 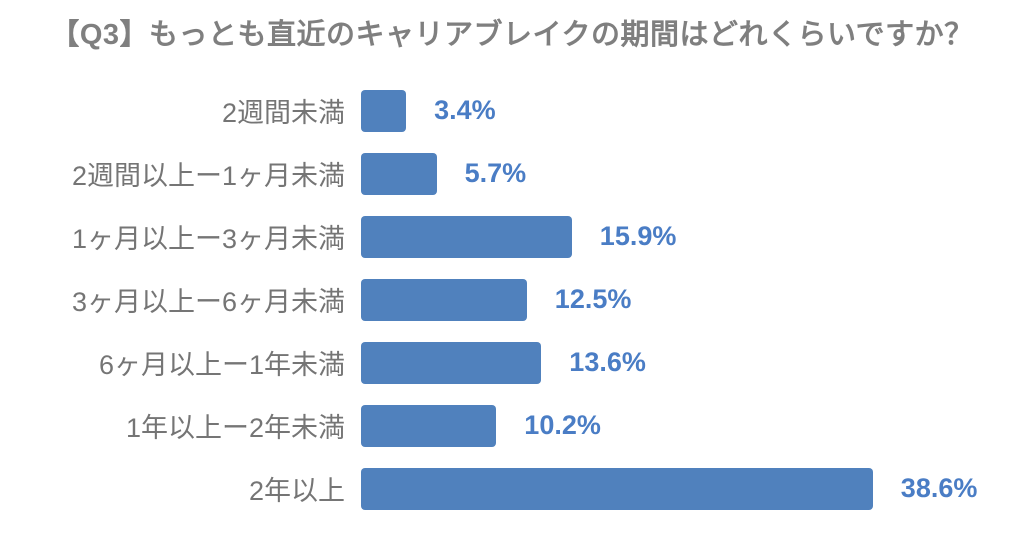 What do you see at coordinates (495, 173) in the screenshot?
I see `value-label: 5.7%` at bounding box center [495, 173].